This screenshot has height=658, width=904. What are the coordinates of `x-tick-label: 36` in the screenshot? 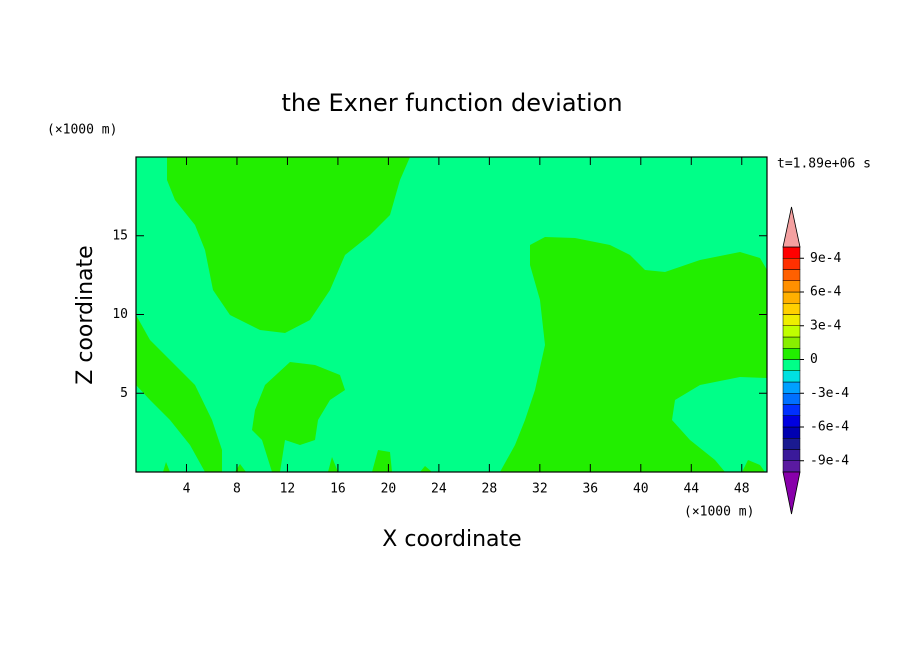 It's located at (590, 489).